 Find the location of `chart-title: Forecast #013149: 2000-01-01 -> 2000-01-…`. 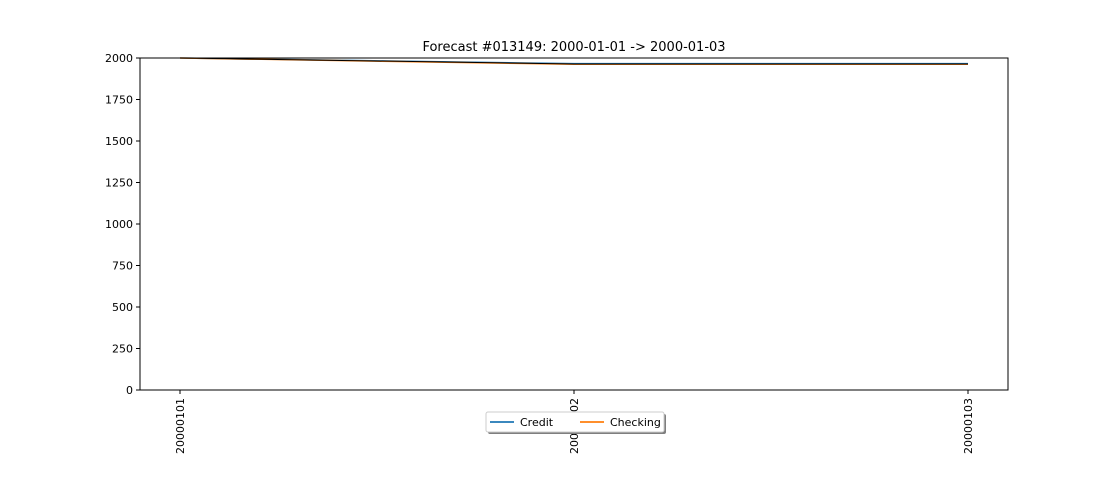

chart-title: Forecast #013149: 2000-01-01 -> 2000-01-… is located at coordinates (573, 47).